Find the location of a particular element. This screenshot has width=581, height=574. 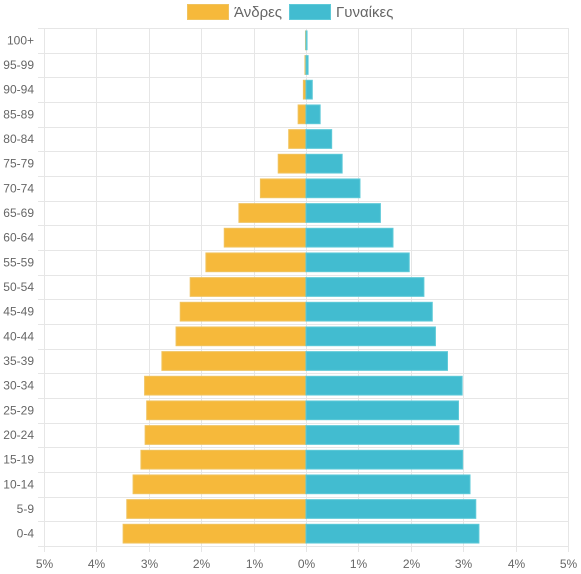

x-axis-labels: 5% 4% 3% 2% 1% 0% 1% 2% 3% 4% 5% is located at coordinates (307, 564).